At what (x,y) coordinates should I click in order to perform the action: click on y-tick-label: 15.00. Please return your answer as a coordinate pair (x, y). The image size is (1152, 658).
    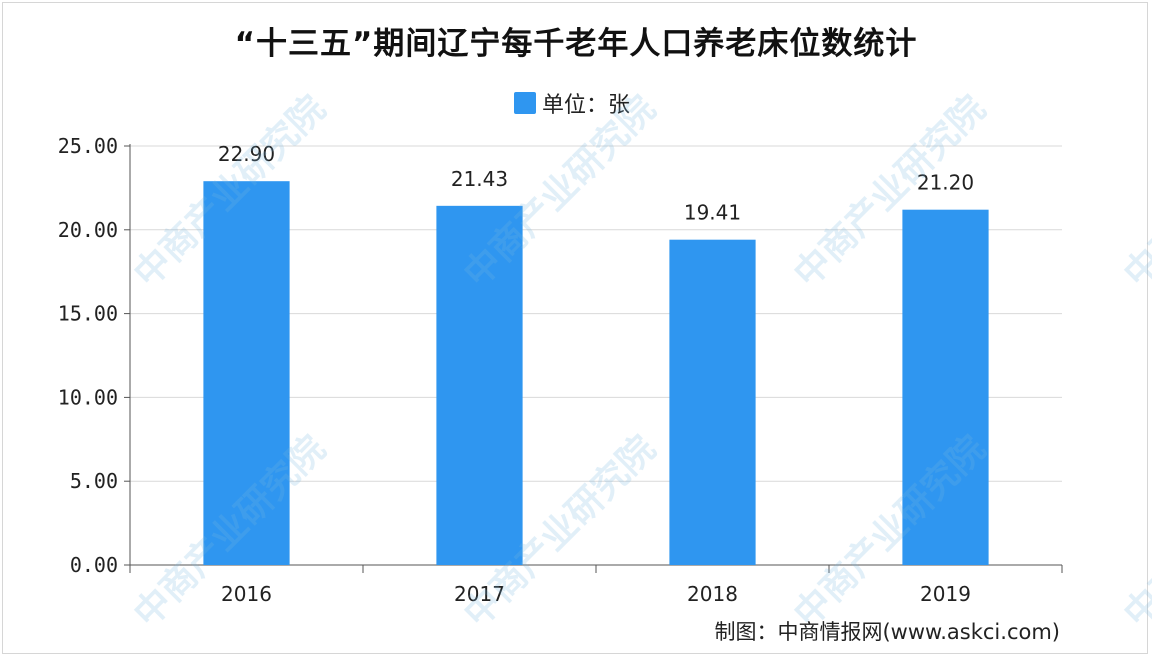
    Looking at the image, I should click on (88, 314).